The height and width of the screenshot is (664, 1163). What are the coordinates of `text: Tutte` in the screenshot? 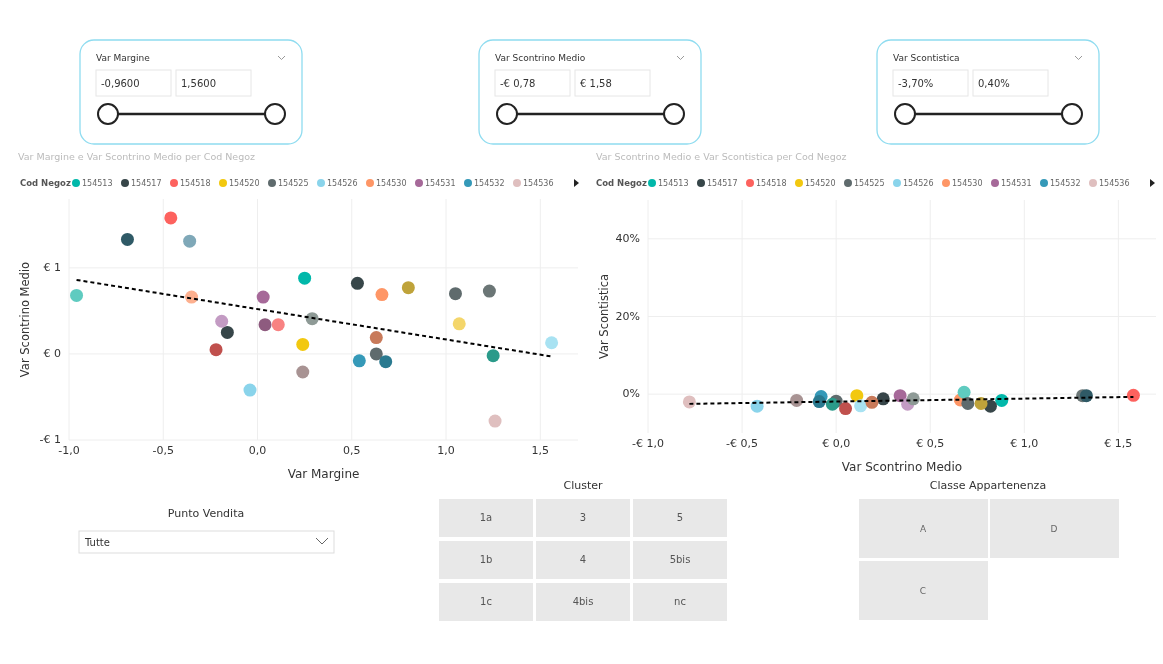 It's located at (97, 542).